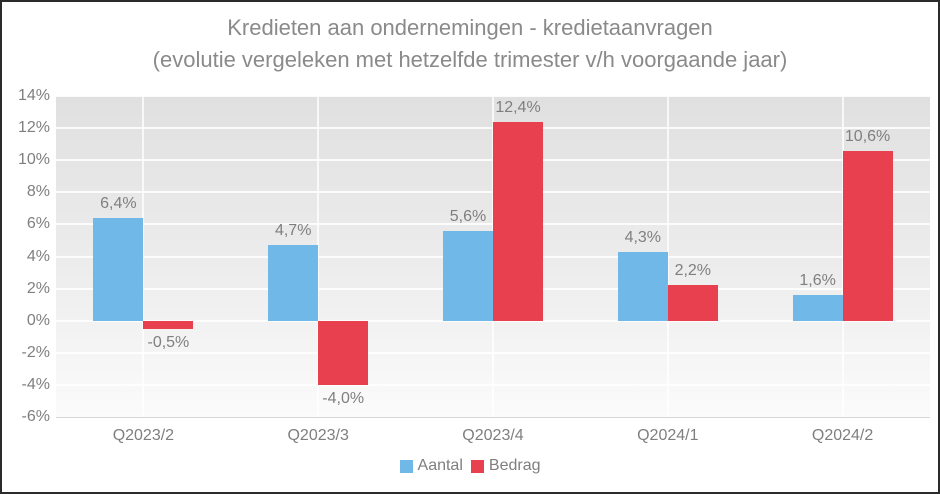  Describe the element at coordinates (668, 435) in the screenshot. I see `x-tick-label-Q2024/1: Q2024/1` at that location.